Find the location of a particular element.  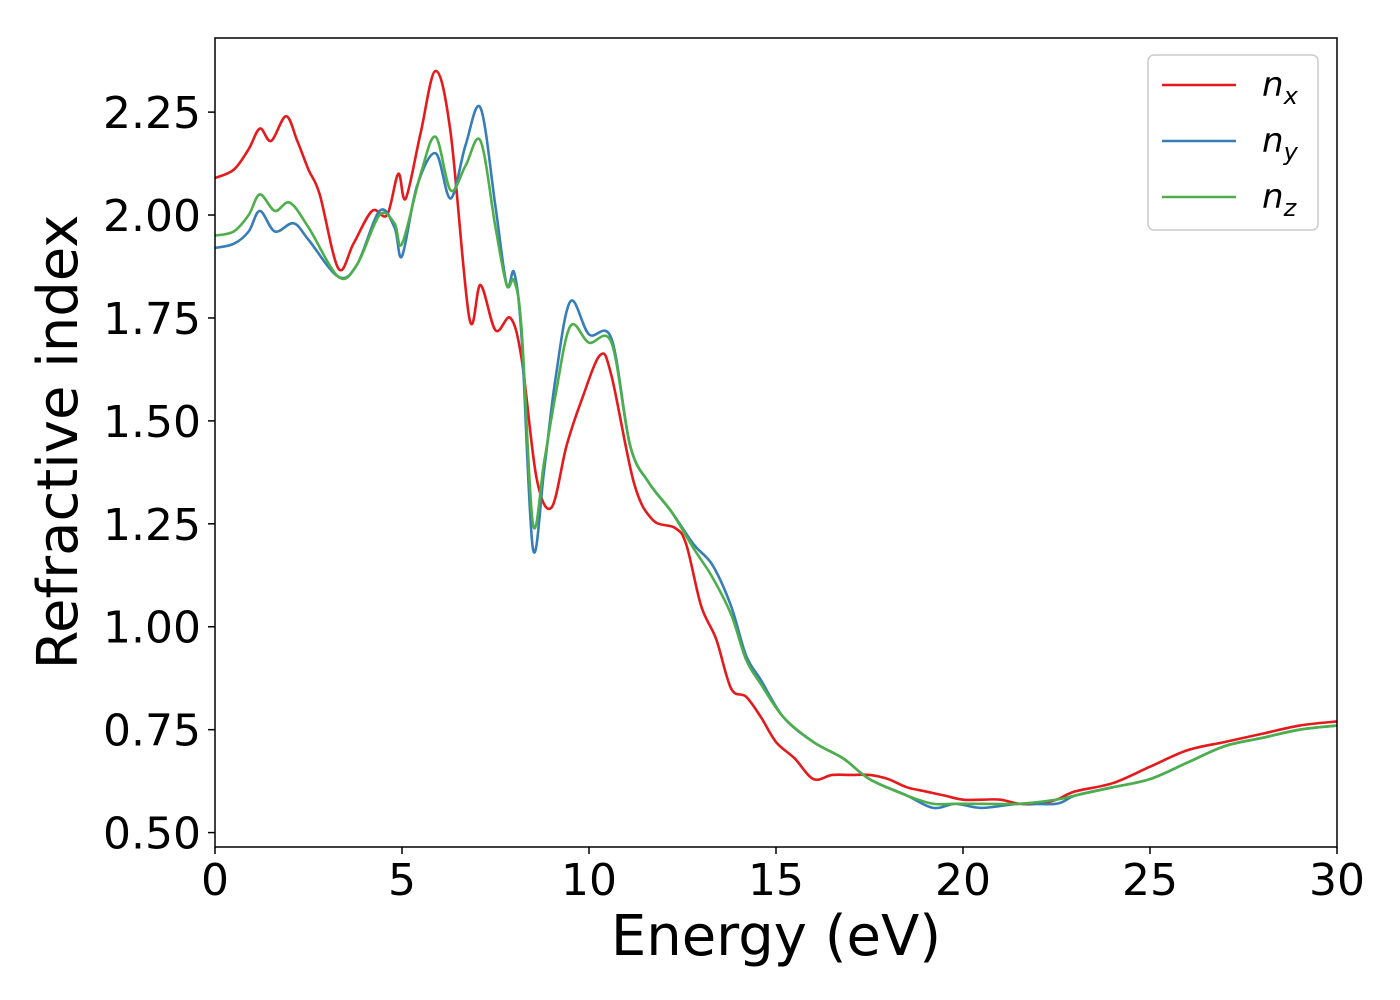

x-tick-label: 10 is located at coordinates (589, 880).